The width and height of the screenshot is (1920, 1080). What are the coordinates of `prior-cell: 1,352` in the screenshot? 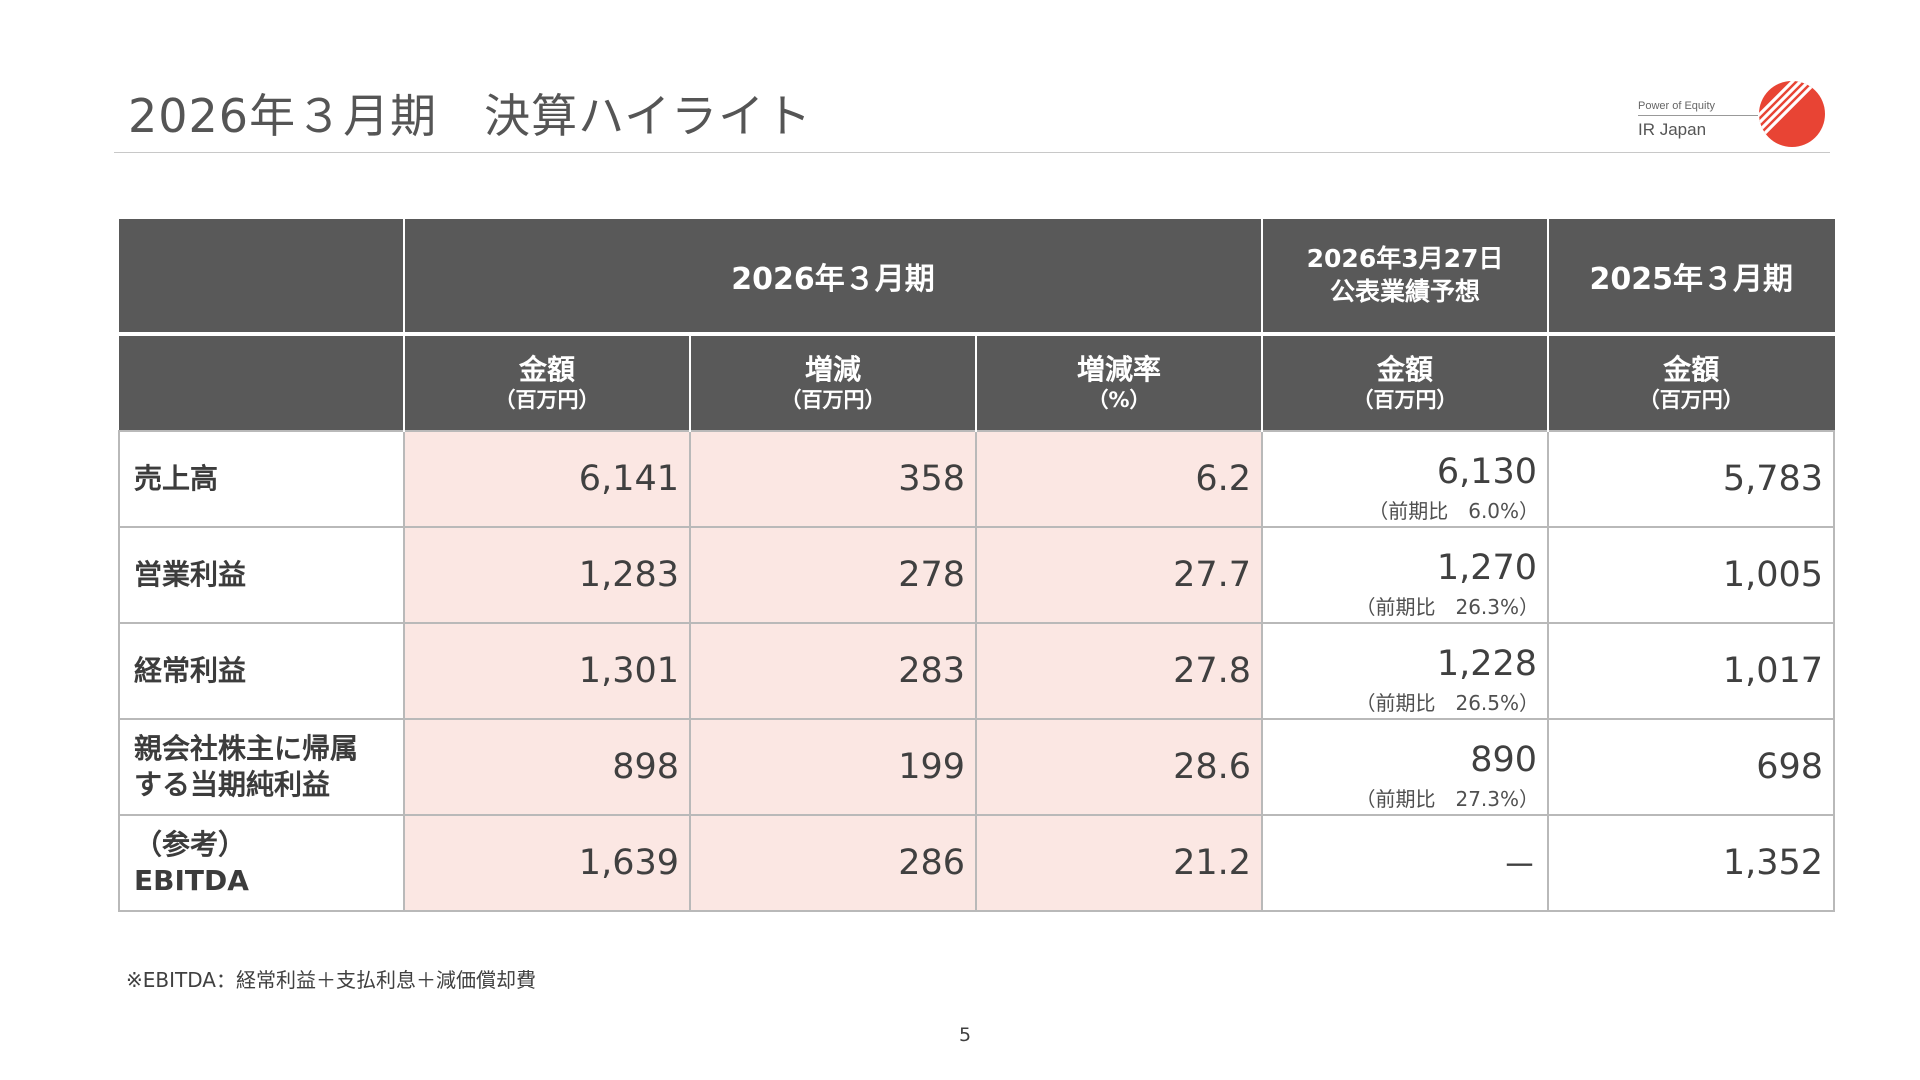 It's located at (1691, 863).